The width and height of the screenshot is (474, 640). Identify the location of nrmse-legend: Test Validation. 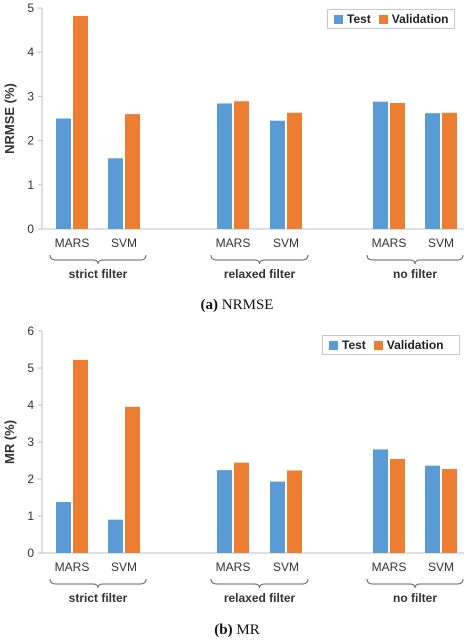
(391, 19).